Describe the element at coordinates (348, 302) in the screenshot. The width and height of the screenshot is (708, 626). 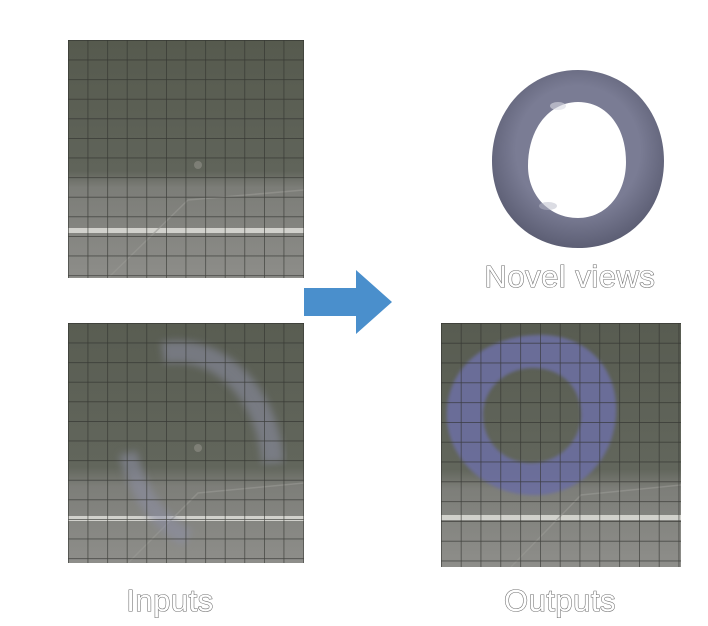
I see `right-arrow-icon` at that location.